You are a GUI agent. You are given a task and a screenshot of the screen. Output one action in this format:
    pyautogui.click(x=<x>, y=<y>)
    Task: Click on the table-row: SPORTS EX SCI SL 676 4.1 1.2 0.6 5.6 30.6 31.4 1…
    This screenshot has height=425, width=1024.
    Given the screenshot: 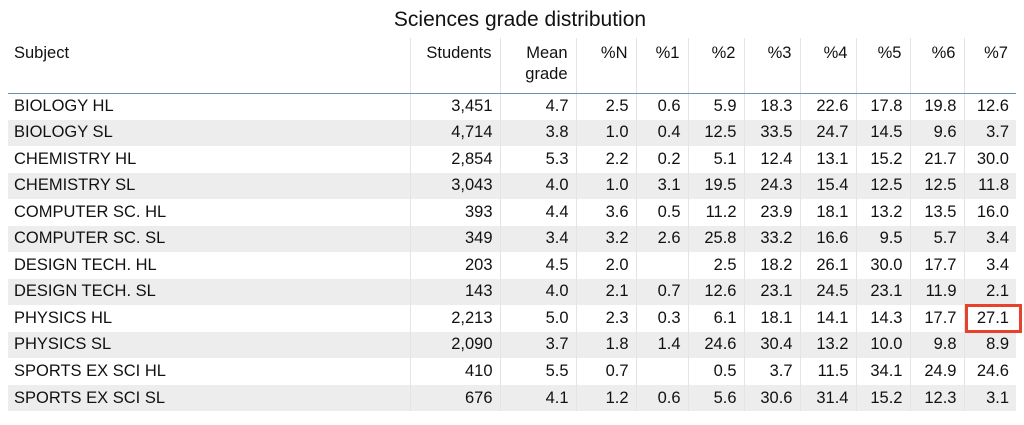 What is the action you would take?
    pyautogui.click(x=512, y=397)
    